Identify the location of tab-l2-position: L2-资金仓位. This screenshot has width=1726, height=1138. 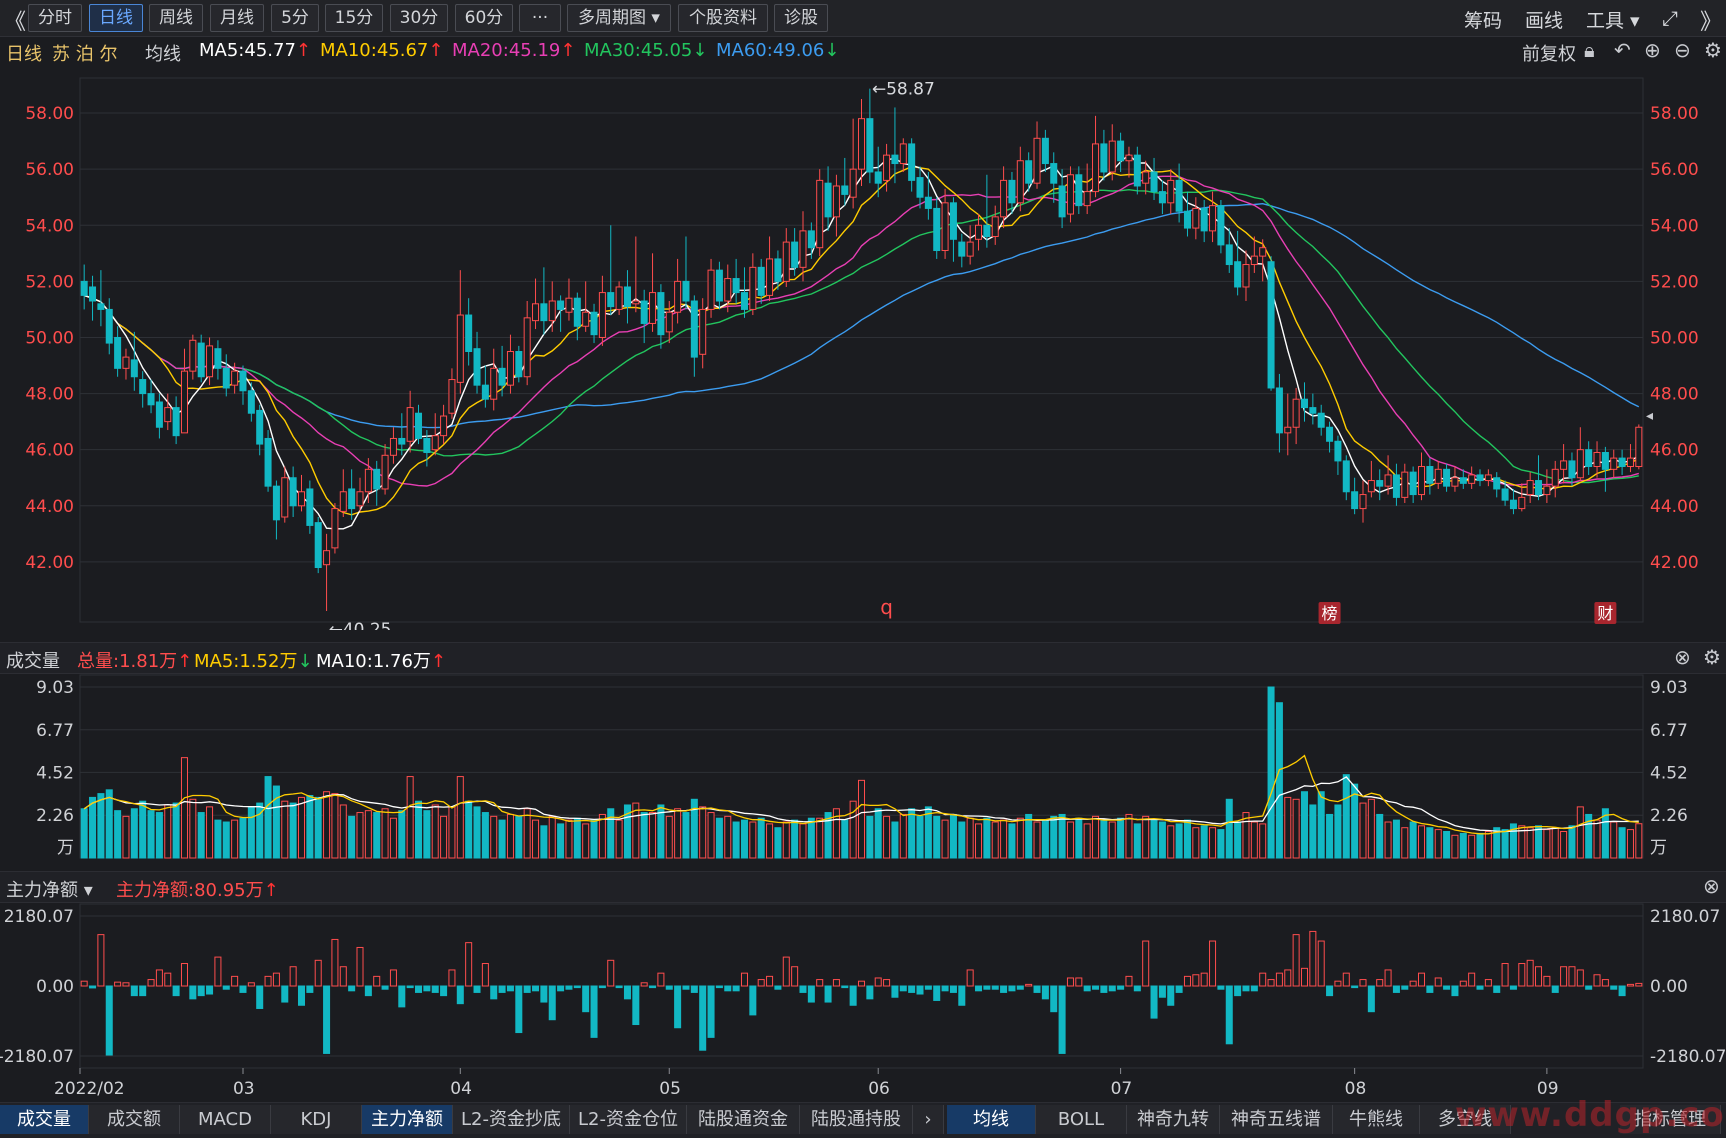
(628, 1119).